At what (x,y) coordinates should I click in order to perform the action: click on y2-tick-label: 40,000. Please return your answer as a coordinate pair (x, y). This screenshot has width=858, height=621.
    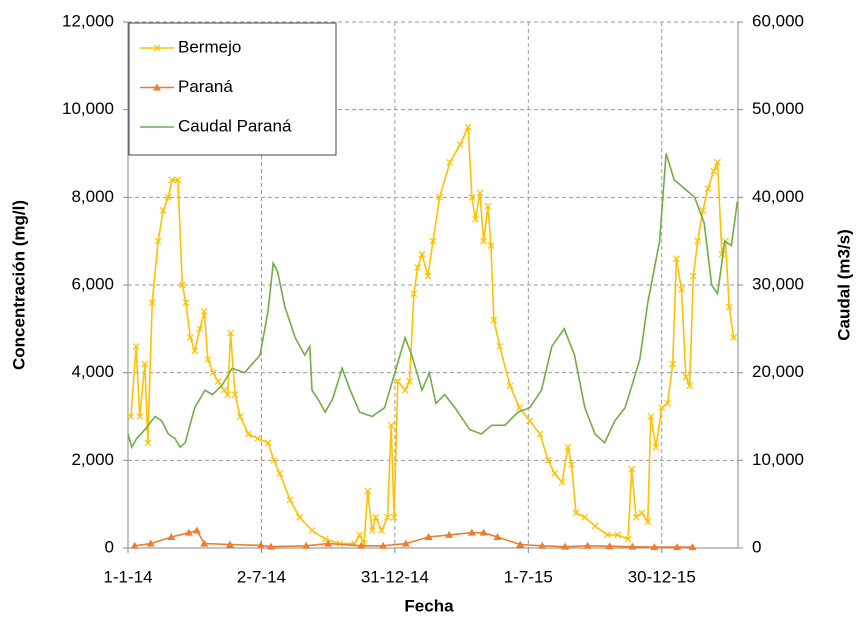
    Looking at the image, I should click on (778, 196).